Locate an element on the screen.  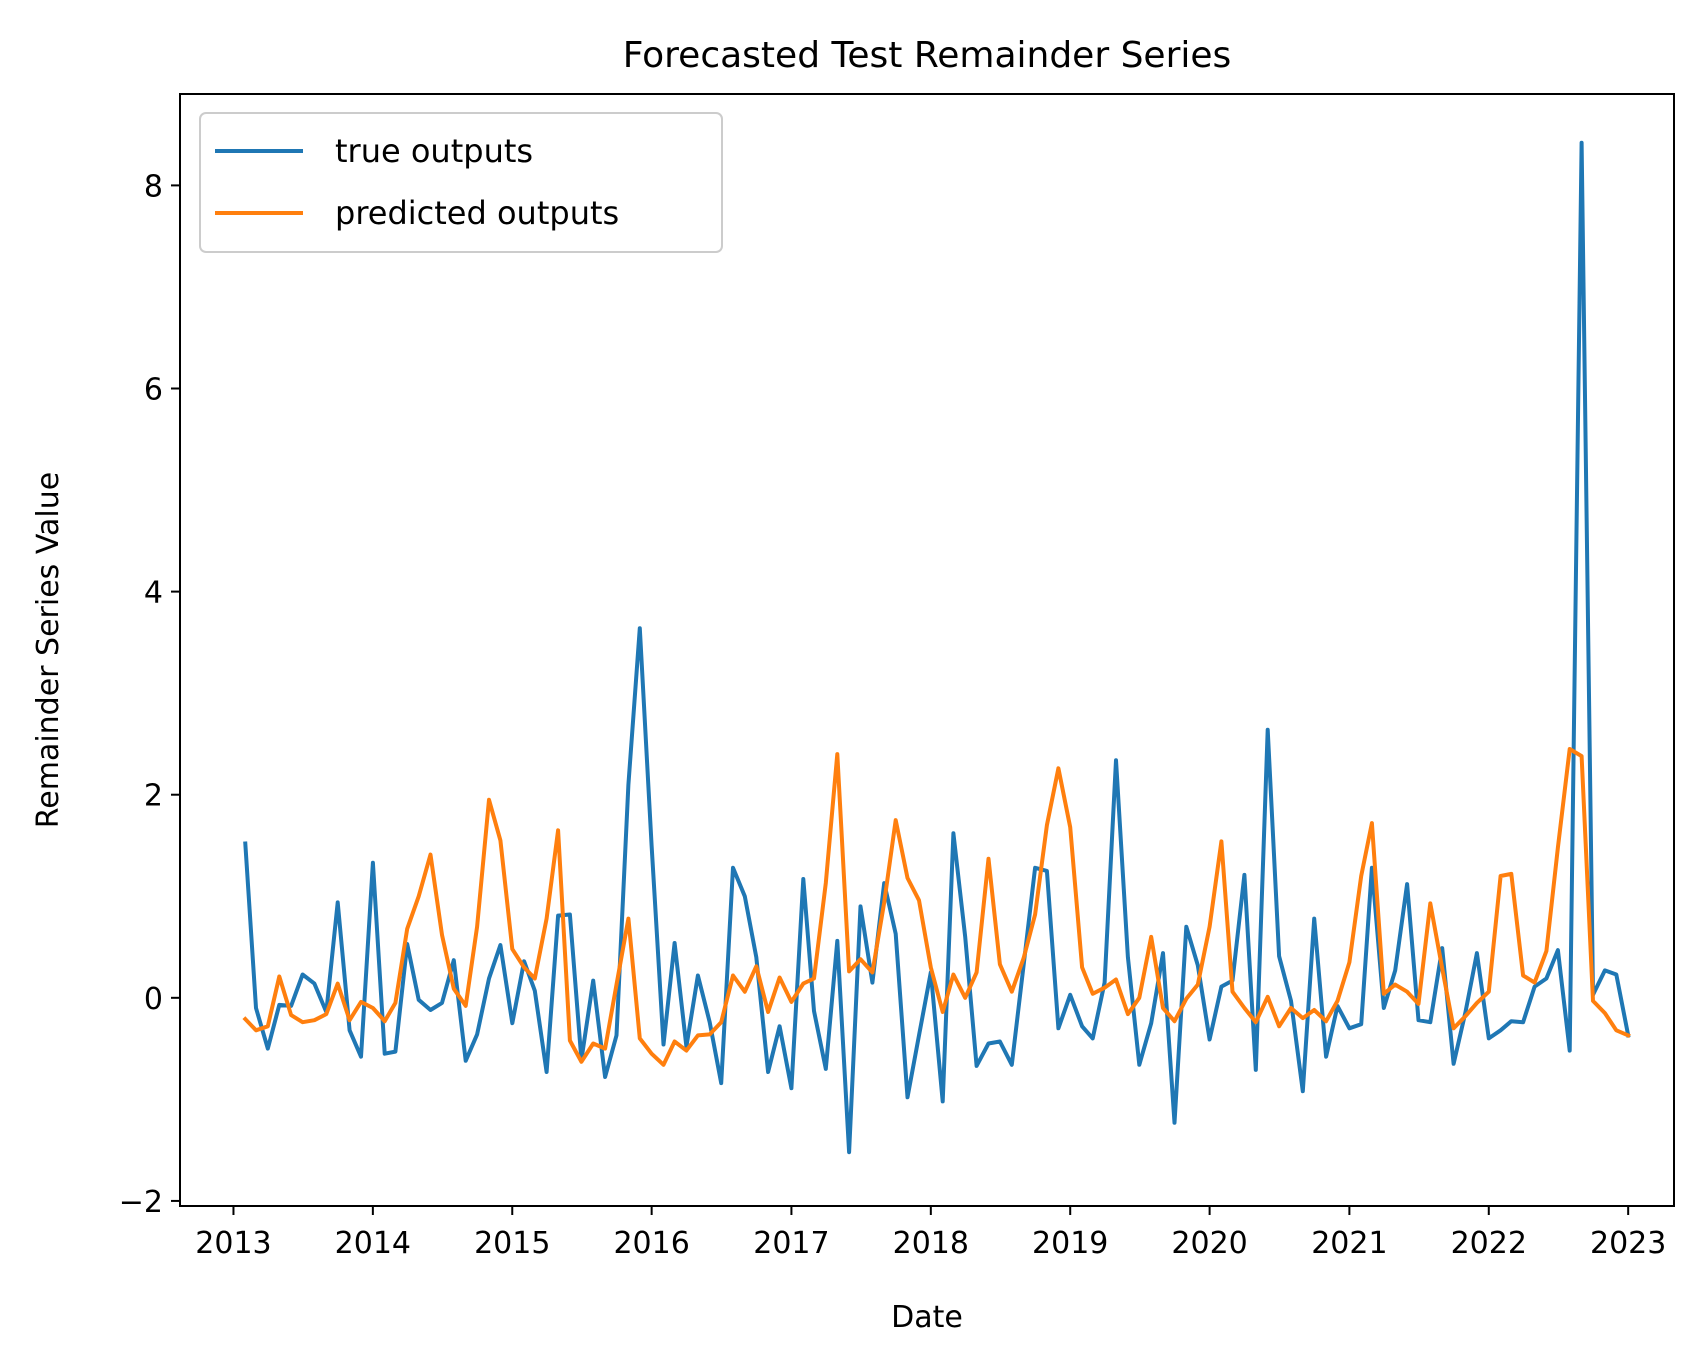
legend-label-predicted: predicted outputs is located at coordinates (477, 213).